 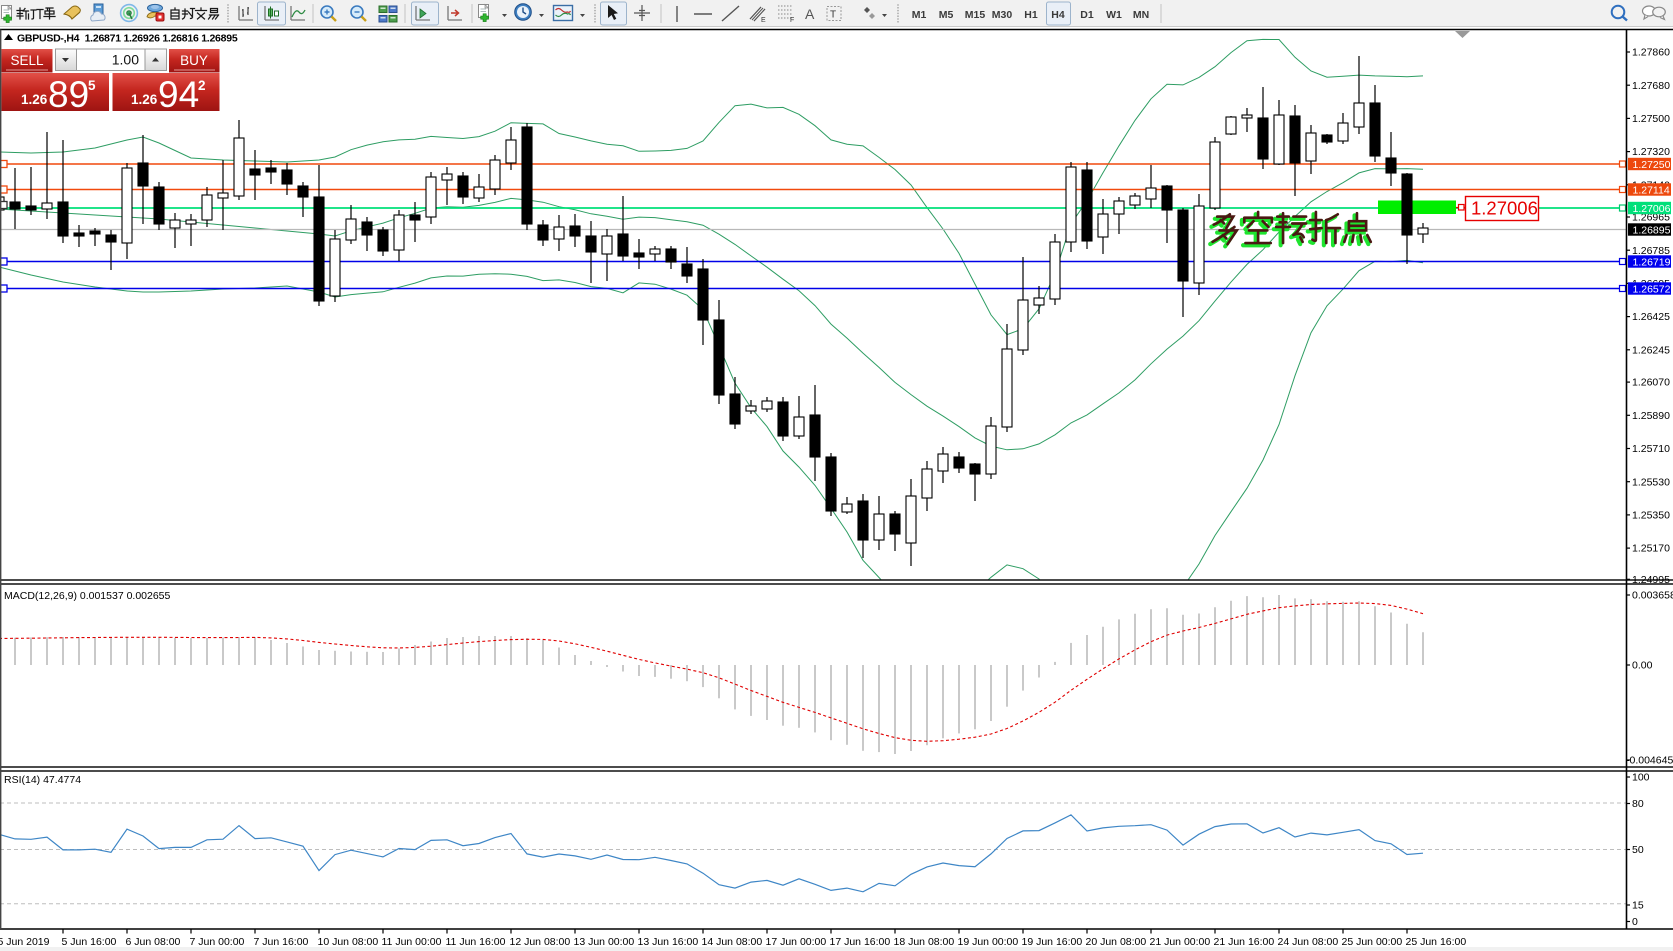 I want to click on svg-text: 1.25890, so click(x=1651, y=416).